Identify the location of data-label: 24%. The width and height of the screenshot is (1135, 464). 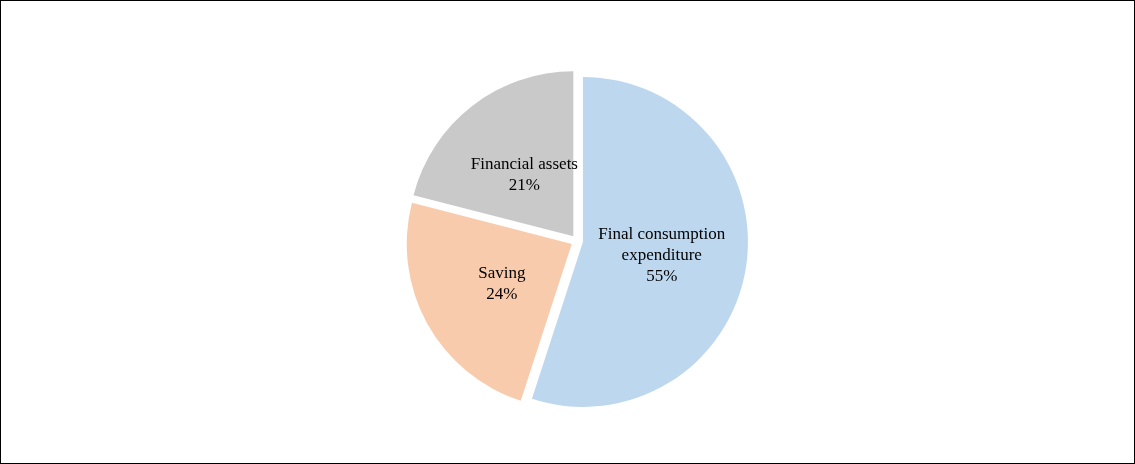
(502, 293).